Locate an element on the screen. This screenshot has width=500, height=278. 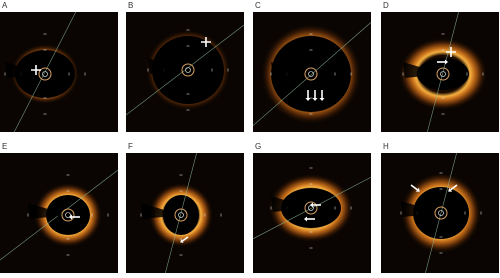
panel-label: H is located at coordinates (386, 146).